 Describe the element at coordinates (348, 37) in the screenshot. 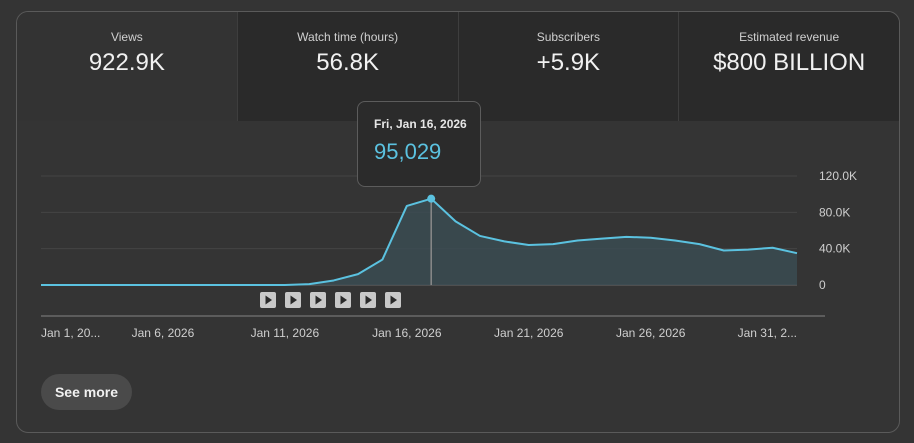

I see `metric-label: Watch time (hours)` at that location.